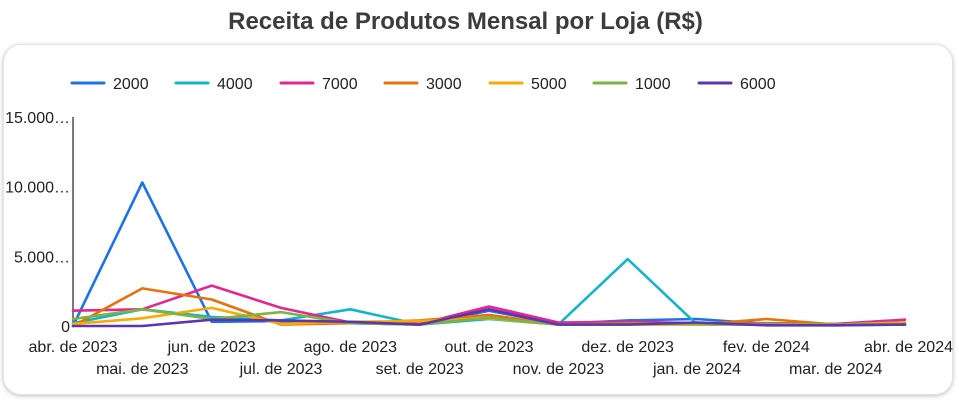  What do you see at coordinates (73, 347) in the screenshot?
I see `x-tick-label: abr. de 2023` at bounding box center [73, 347].